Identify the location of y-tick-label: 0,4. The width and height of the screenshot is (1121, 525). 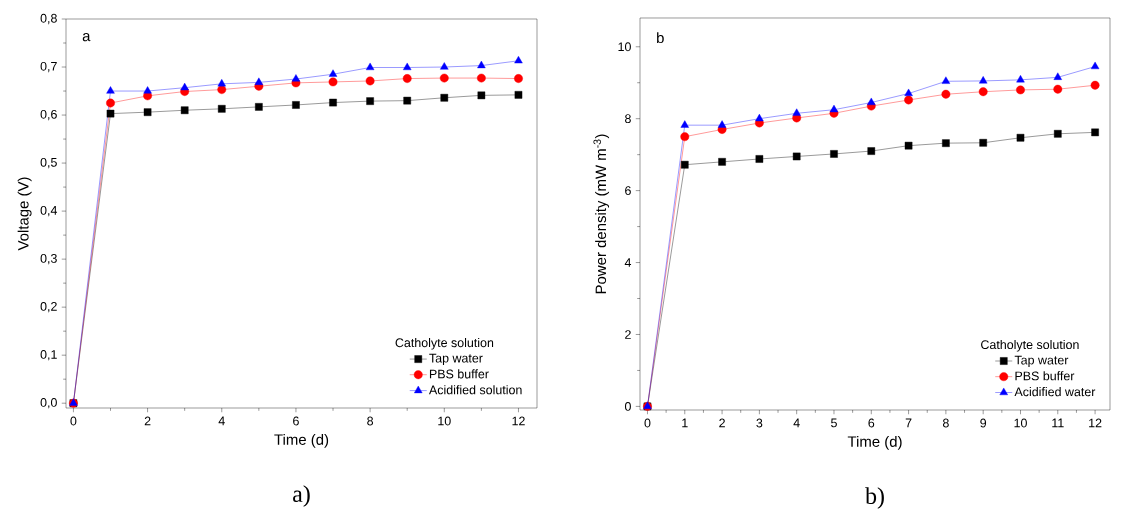
(49, 211).